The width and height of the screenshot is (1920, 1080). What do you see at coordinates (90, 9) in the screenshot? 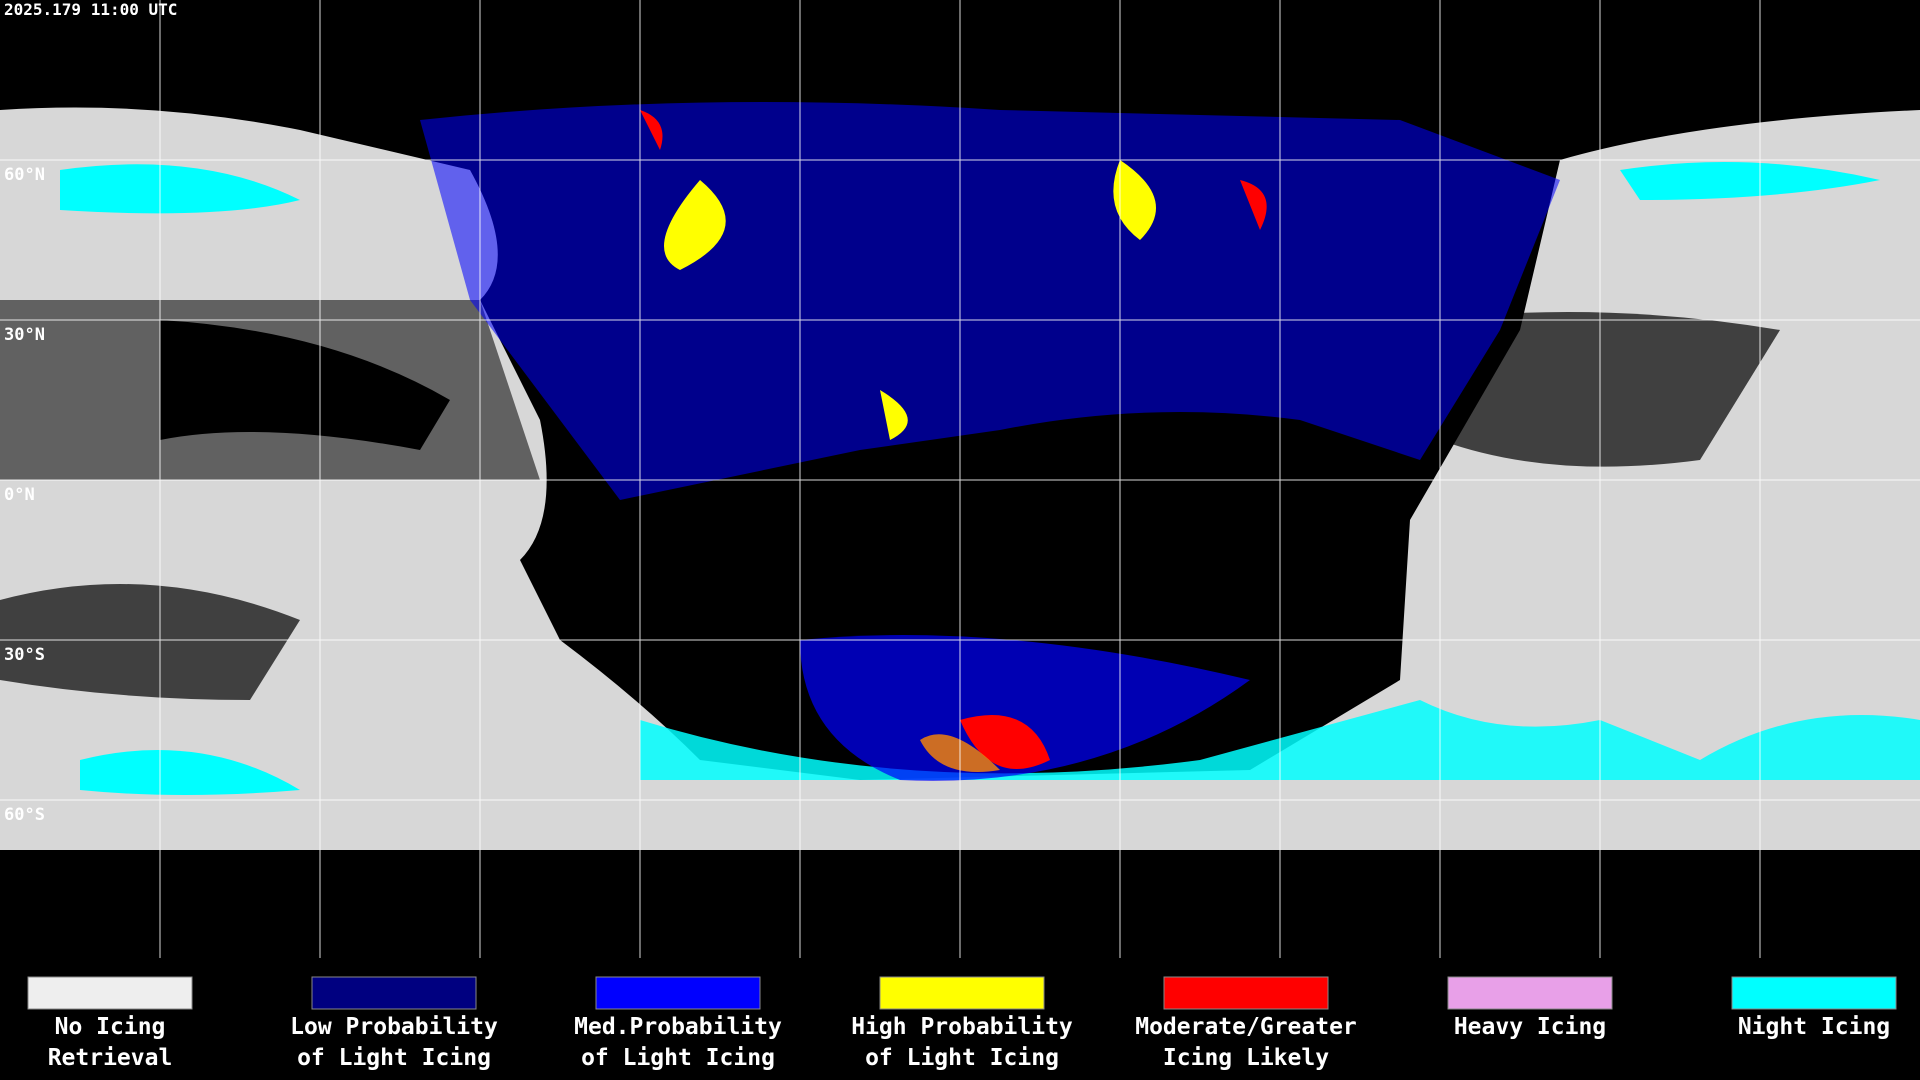
I see `timestamp: 2025.179 11:00 UTC` at bounding box center [90, 9].